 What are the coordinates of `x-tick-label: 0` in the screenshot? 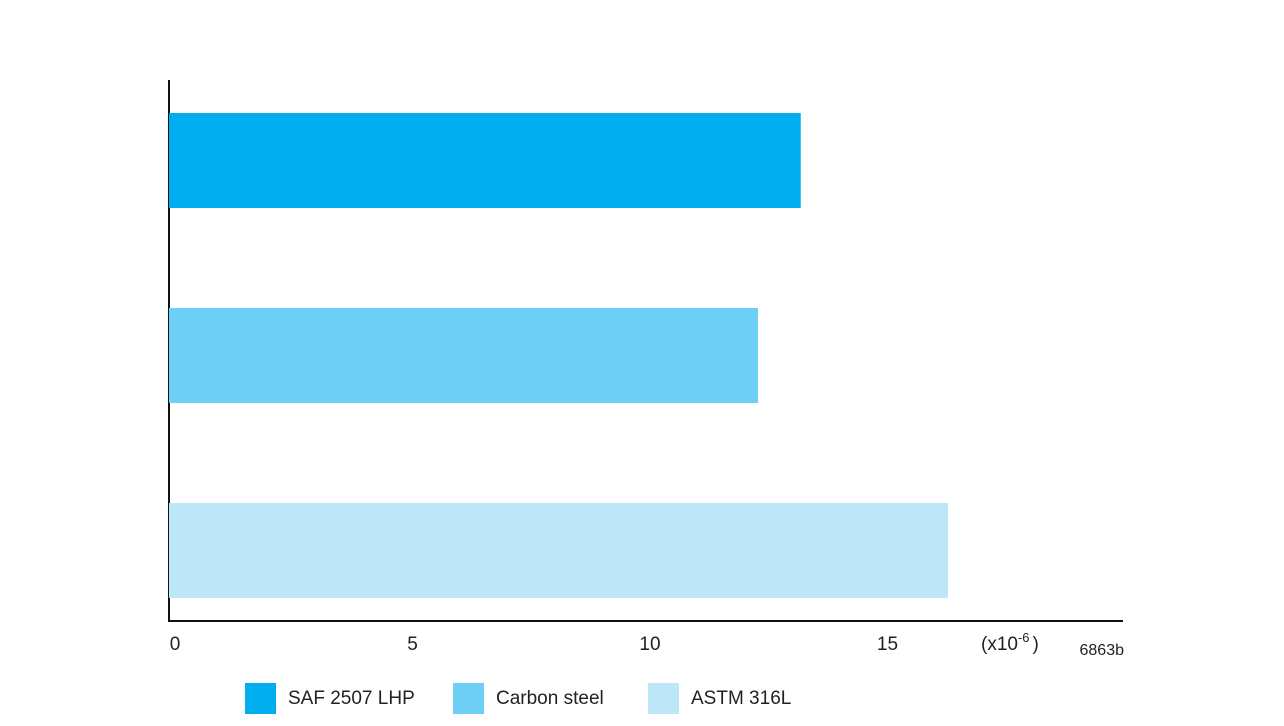 It's located at (175, 644).